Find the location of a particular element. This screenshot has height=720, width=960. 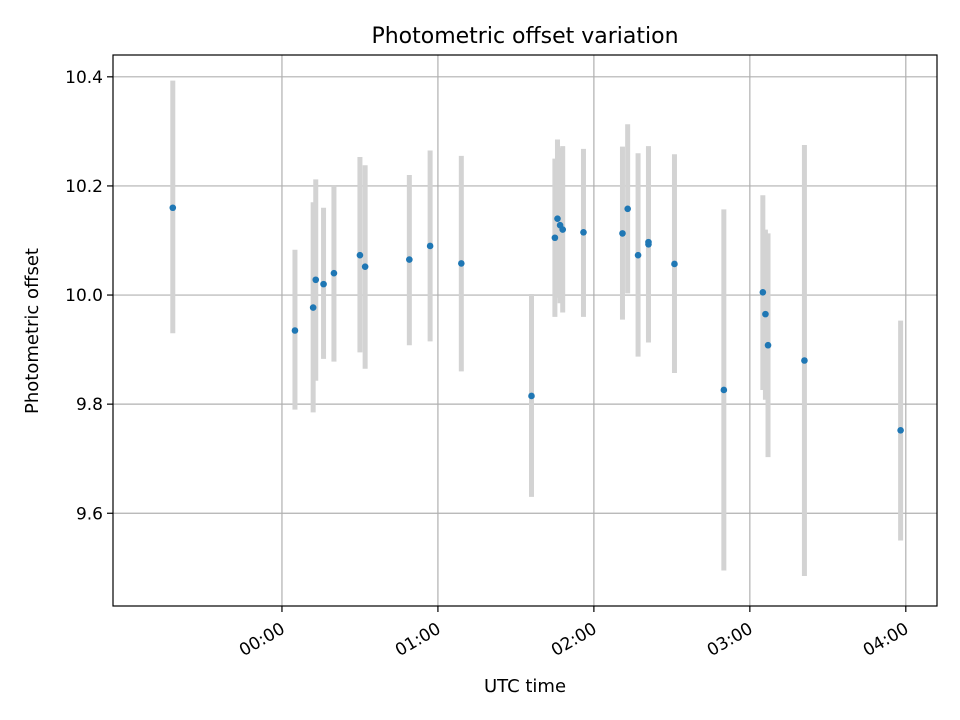

y-tick-label: 10.2 is located at coordinates (84, 187).